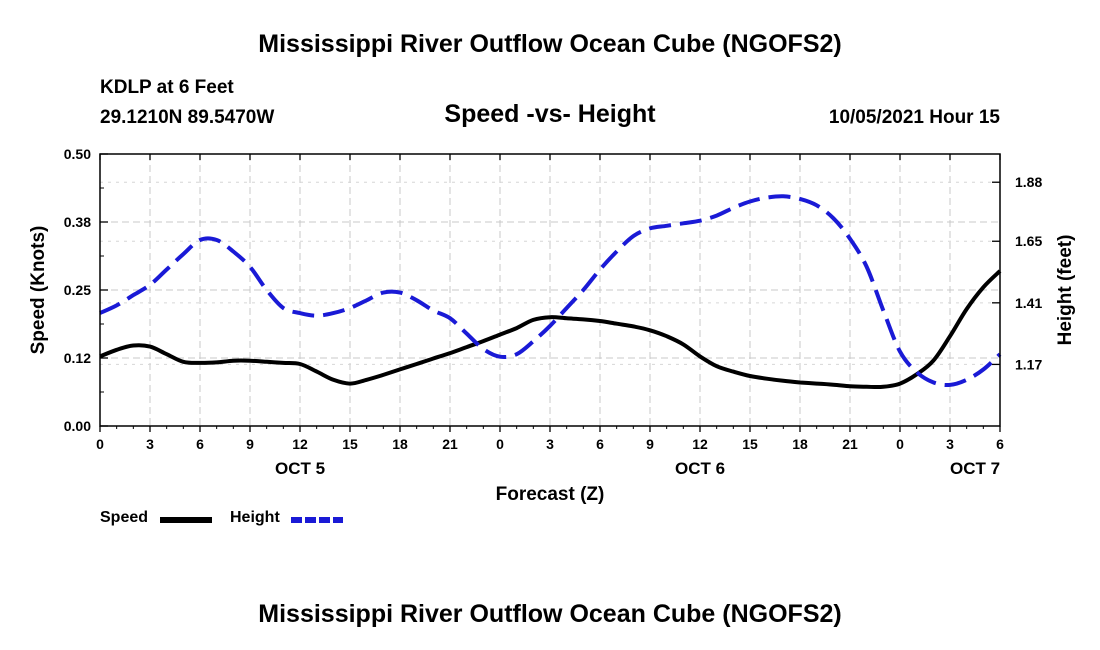 Image resolution: width=1100 pixels, height=650 pixels. What do you see at coordinates (1028, 241) in the screenshot?
I see `y-right-tick-label: 1.65` at bounding box center [1028, 241].